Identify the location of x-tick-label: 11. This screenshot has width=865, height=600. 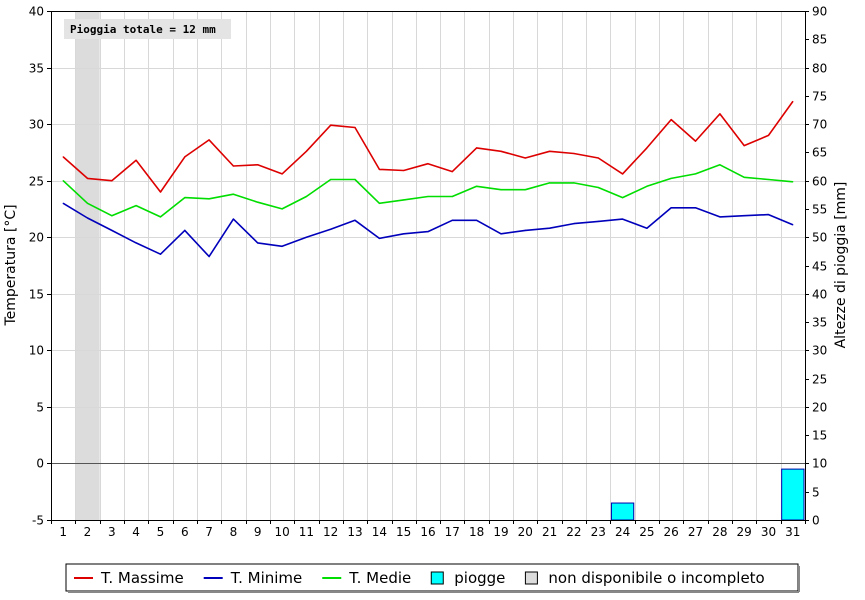
(306, 532).